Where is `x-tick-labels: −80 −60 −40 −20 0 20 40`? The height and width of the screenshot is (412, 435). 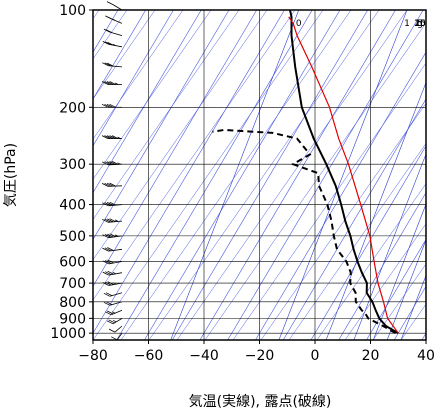 x-tick-labels: −80 −60 −40 −20 0 20 40 is located at coordinates (256, 352).